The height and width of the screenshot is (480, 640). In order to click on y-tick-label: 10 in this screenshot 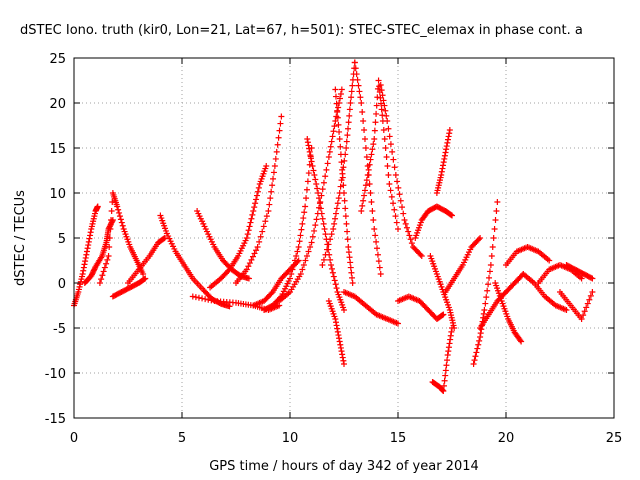, I will do `click(57, 194)`.